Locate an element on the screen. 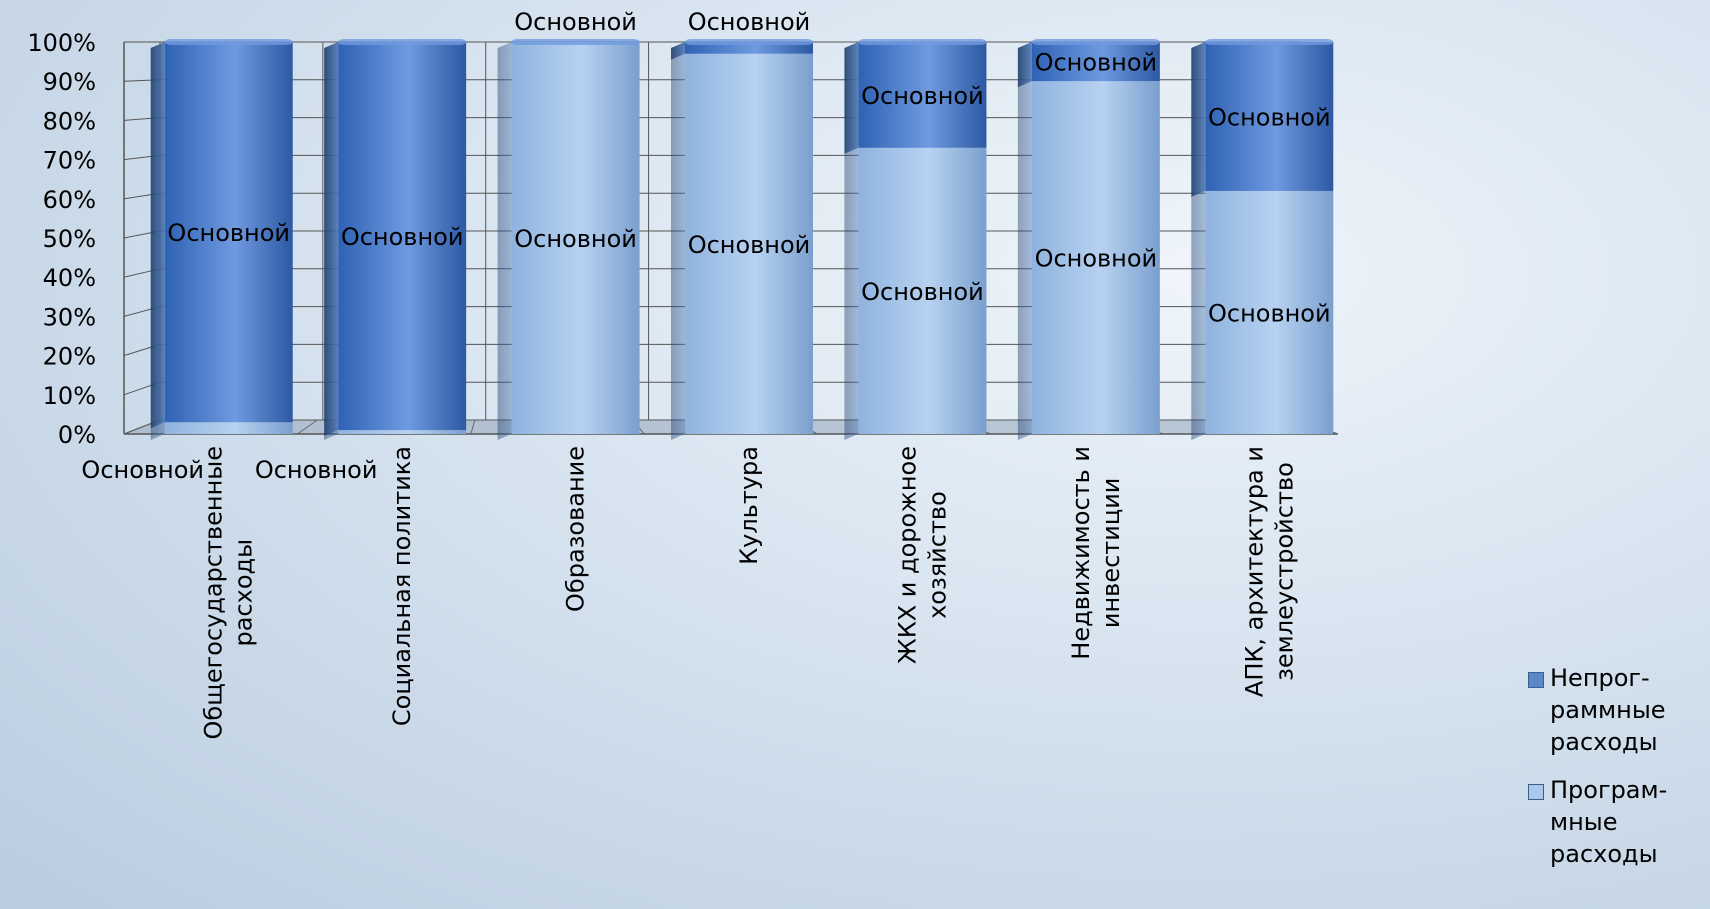 Image resolution: width=1710 pixels, height=909 pixels. data-label-program-4: Основной is located at coordinates (922, 292).